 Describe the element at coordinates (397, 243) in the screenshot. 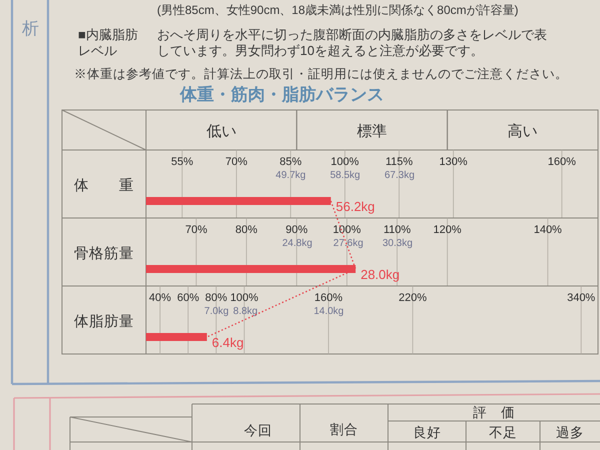

I see `x2-tick-label: 30.3kg` at that location.